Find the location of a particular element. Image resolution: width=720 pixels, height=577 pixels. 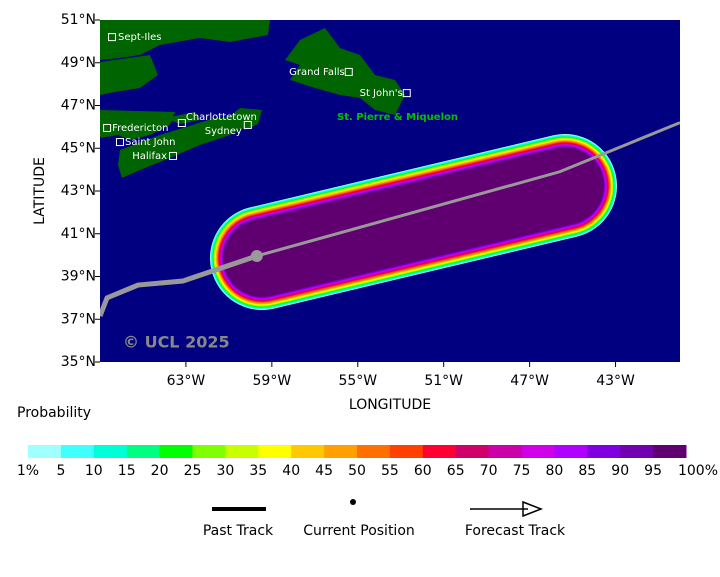

colorbar-label: 5 is located at coordinates (60, 471).